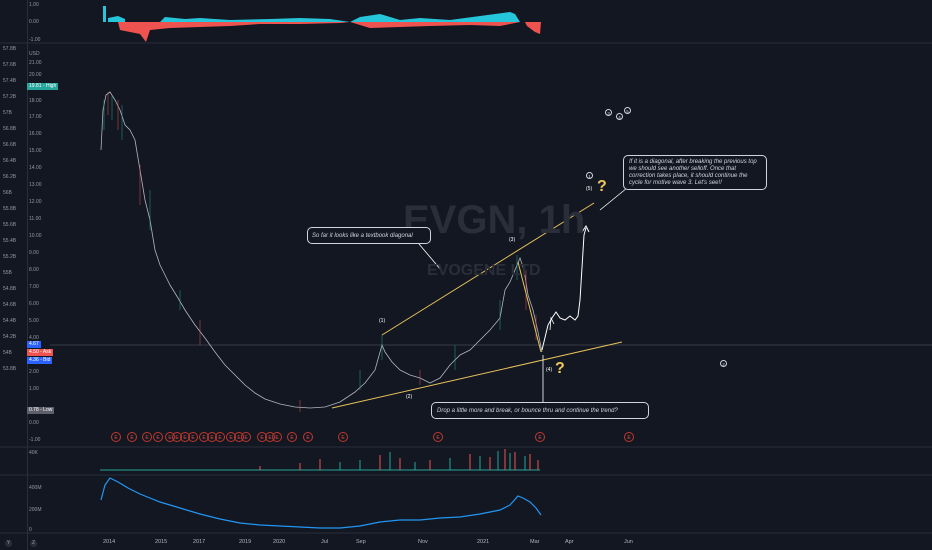  Describe the element at coordinates (279, 542) in the screenshot. I see `x-axis-label: 2020` at that location.